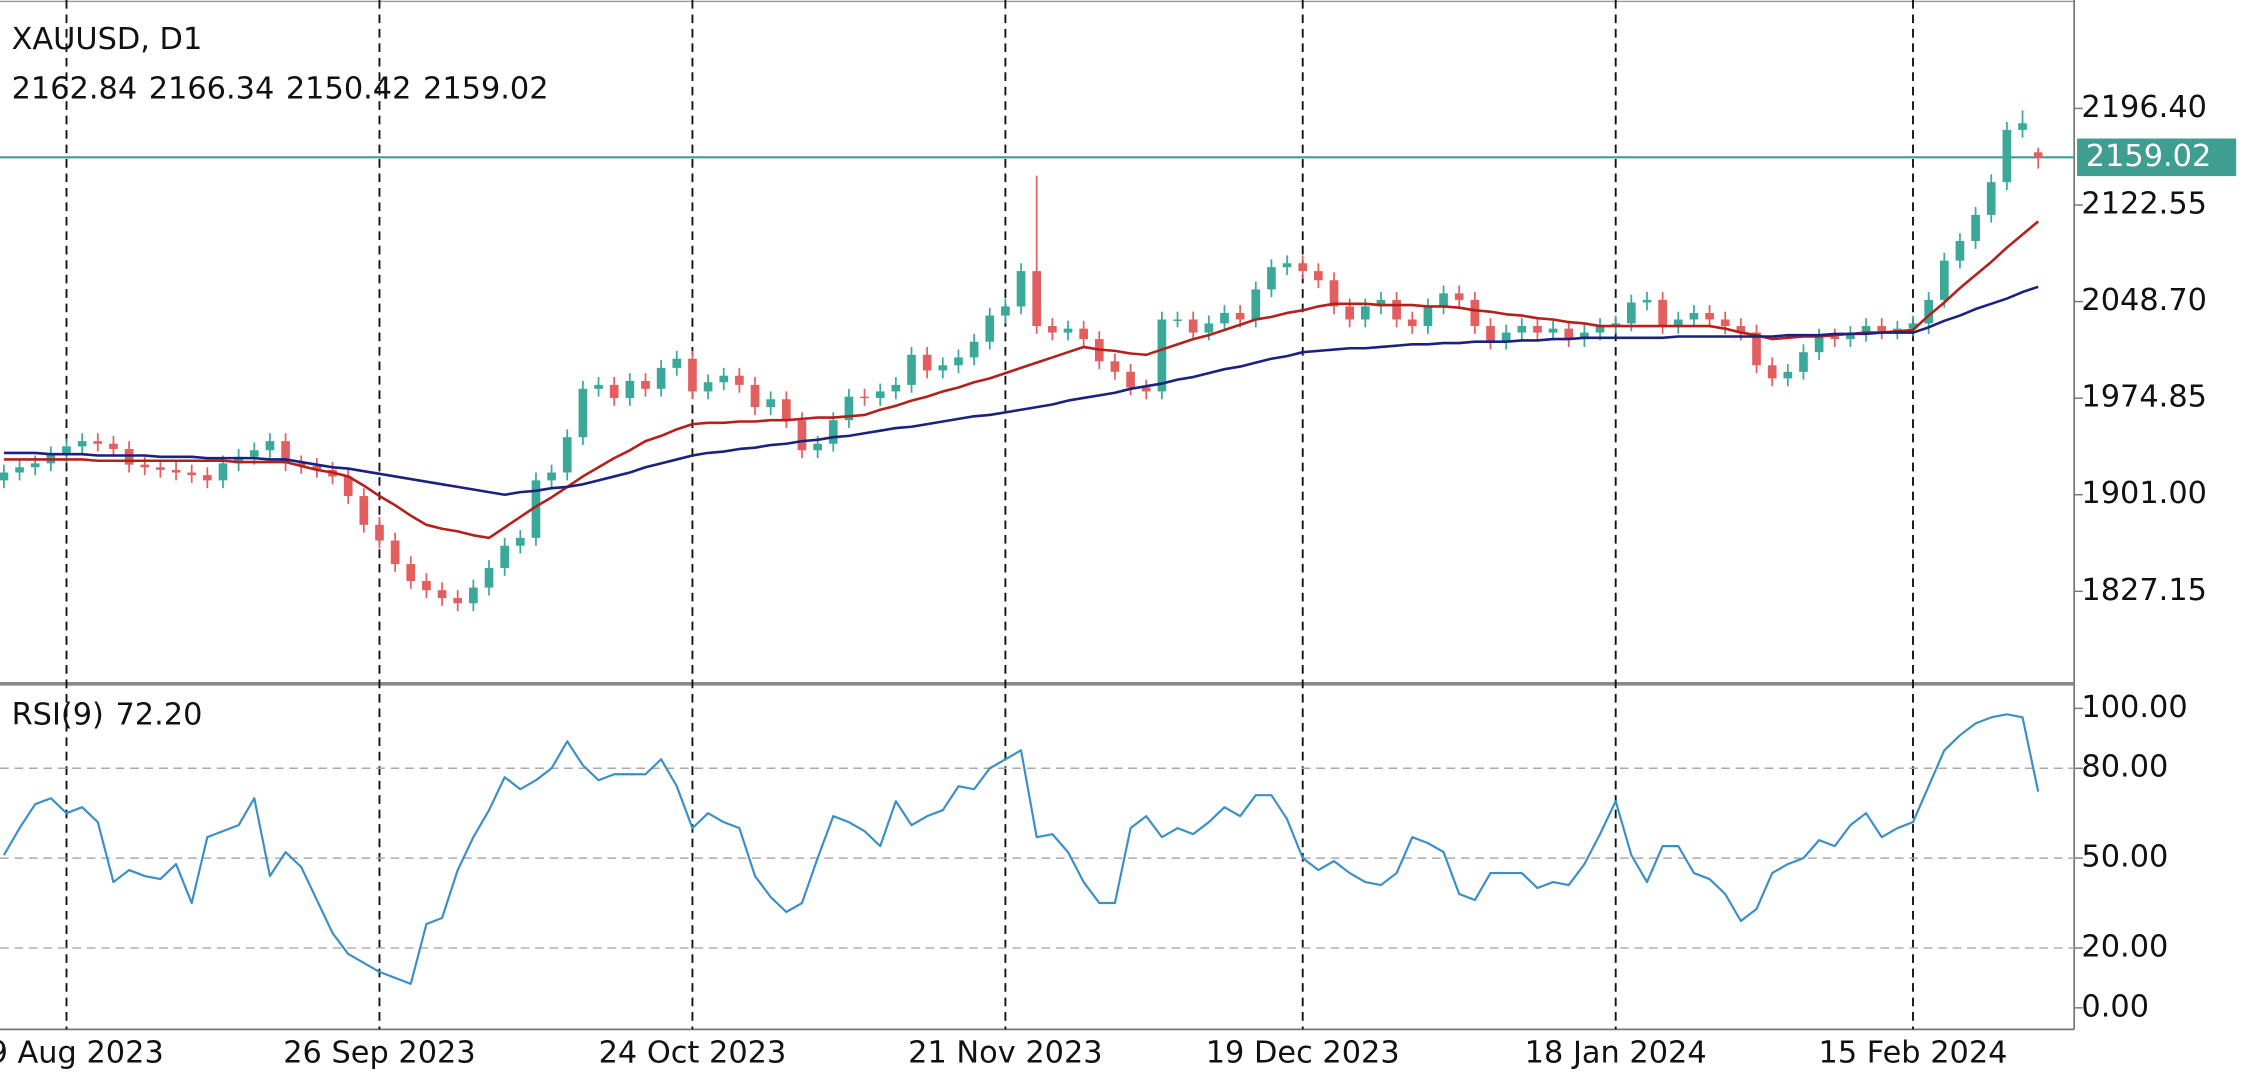  What do you see at coordinates (107, 714) in the screenshot?
I see `rsi-readout: RSI(9) 72.20` at bounding box center [107, 714].